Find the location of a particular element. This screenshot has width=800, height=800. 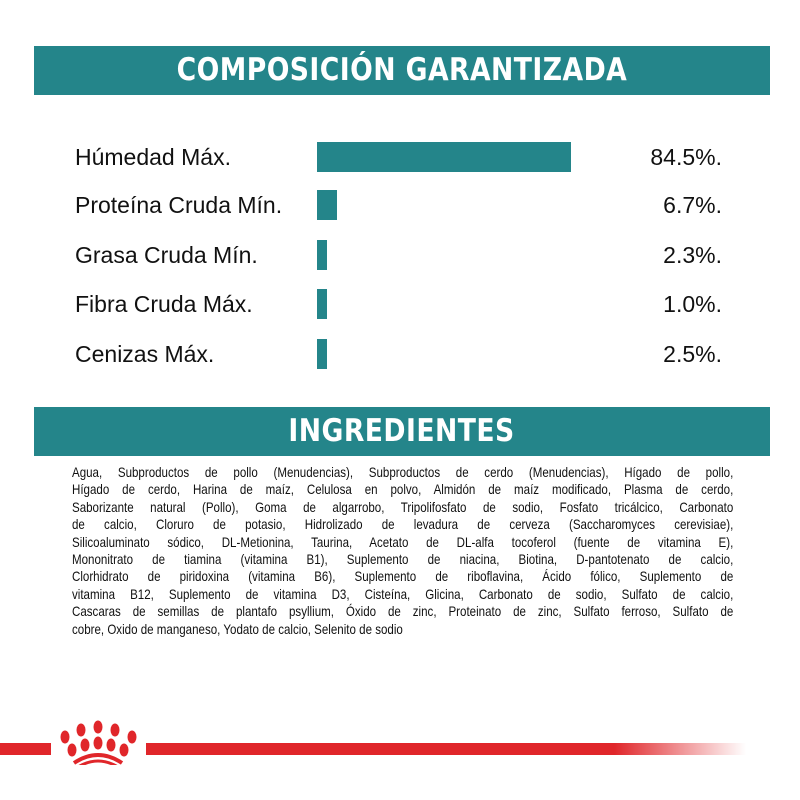

composition-row: Húmedad Máx. 84.5%. is located at coordinates (400, 157).